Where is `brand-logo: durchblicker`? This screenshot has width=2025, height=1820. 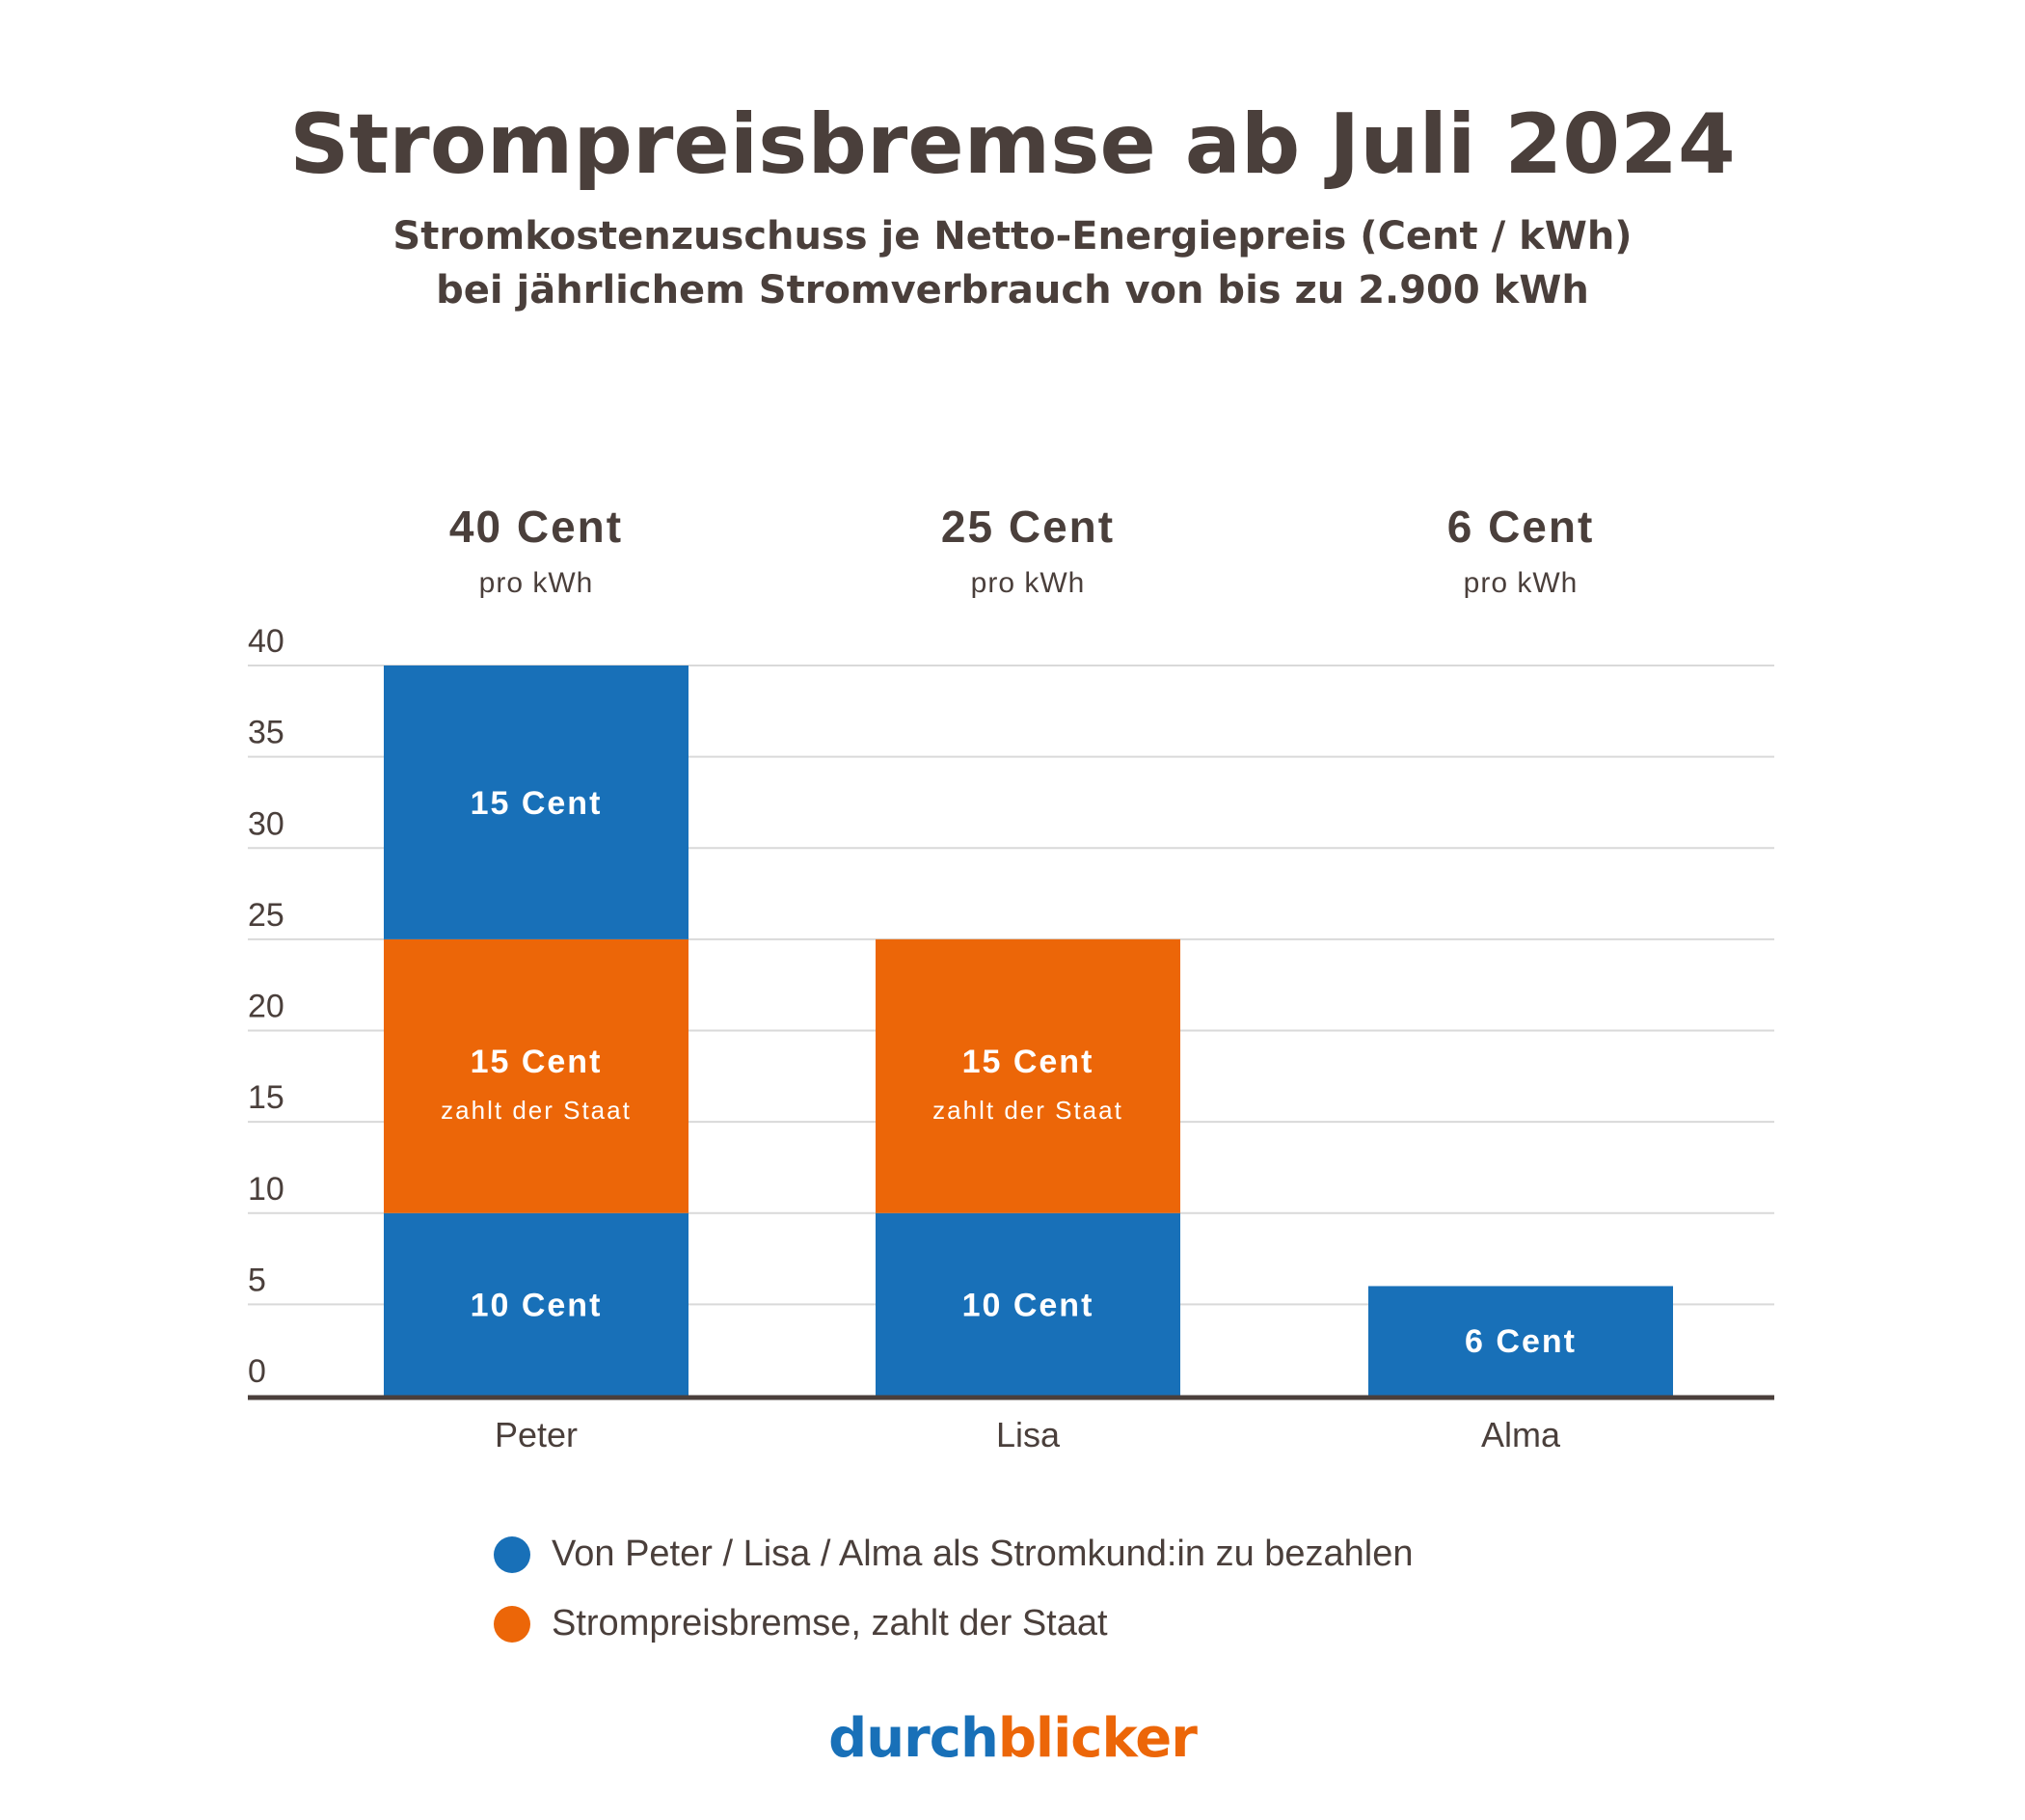
brand-logo: durchblicker is located at coordinates (1012, 1739).